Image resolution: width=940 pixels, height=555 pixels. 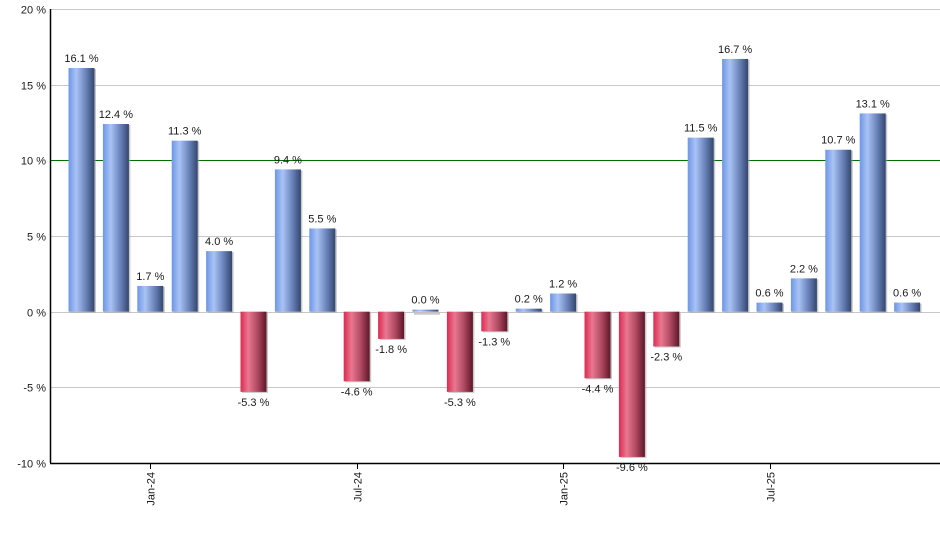 What do you see at coordinates (31, 465) in the screenshot?
I see `y-tick-label: -10 %` at bounding box center [31, 465].